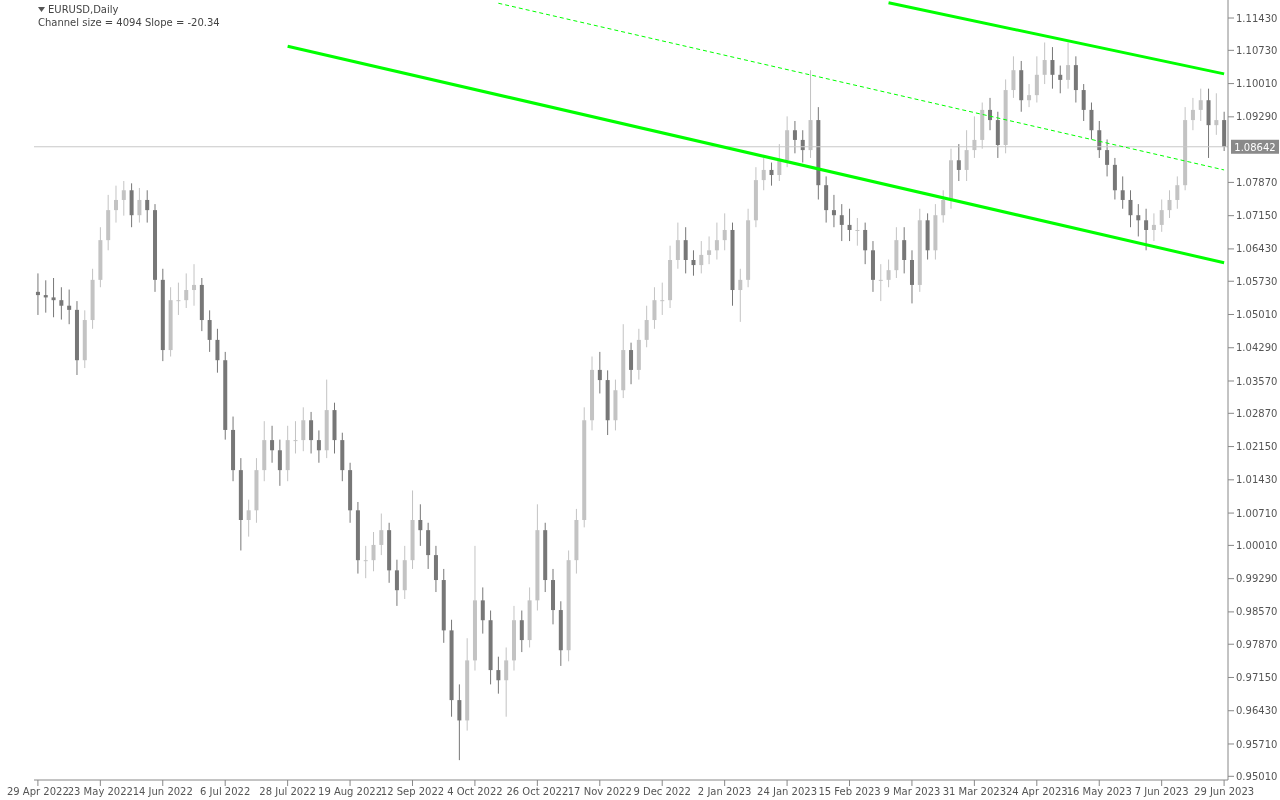  I want to click on y-tick-label: 0.97150, so click(1257, 678).